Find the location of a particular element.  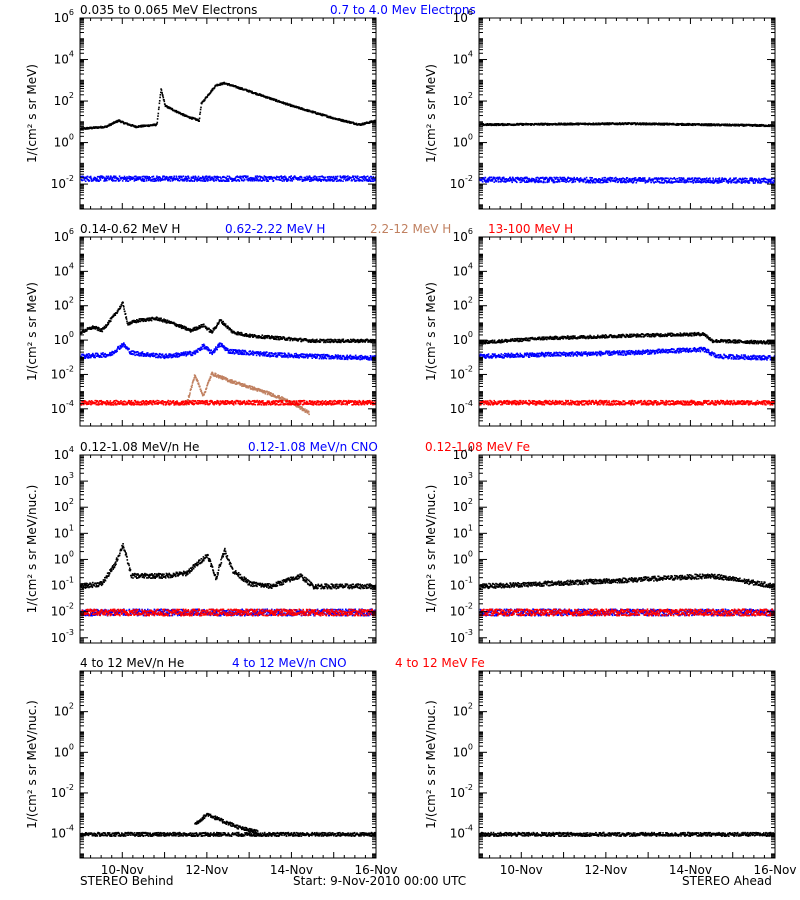

legend-entry-row1-1: 0.035 to 0.065 MeV Electrons is located at coordinates (168, 10).